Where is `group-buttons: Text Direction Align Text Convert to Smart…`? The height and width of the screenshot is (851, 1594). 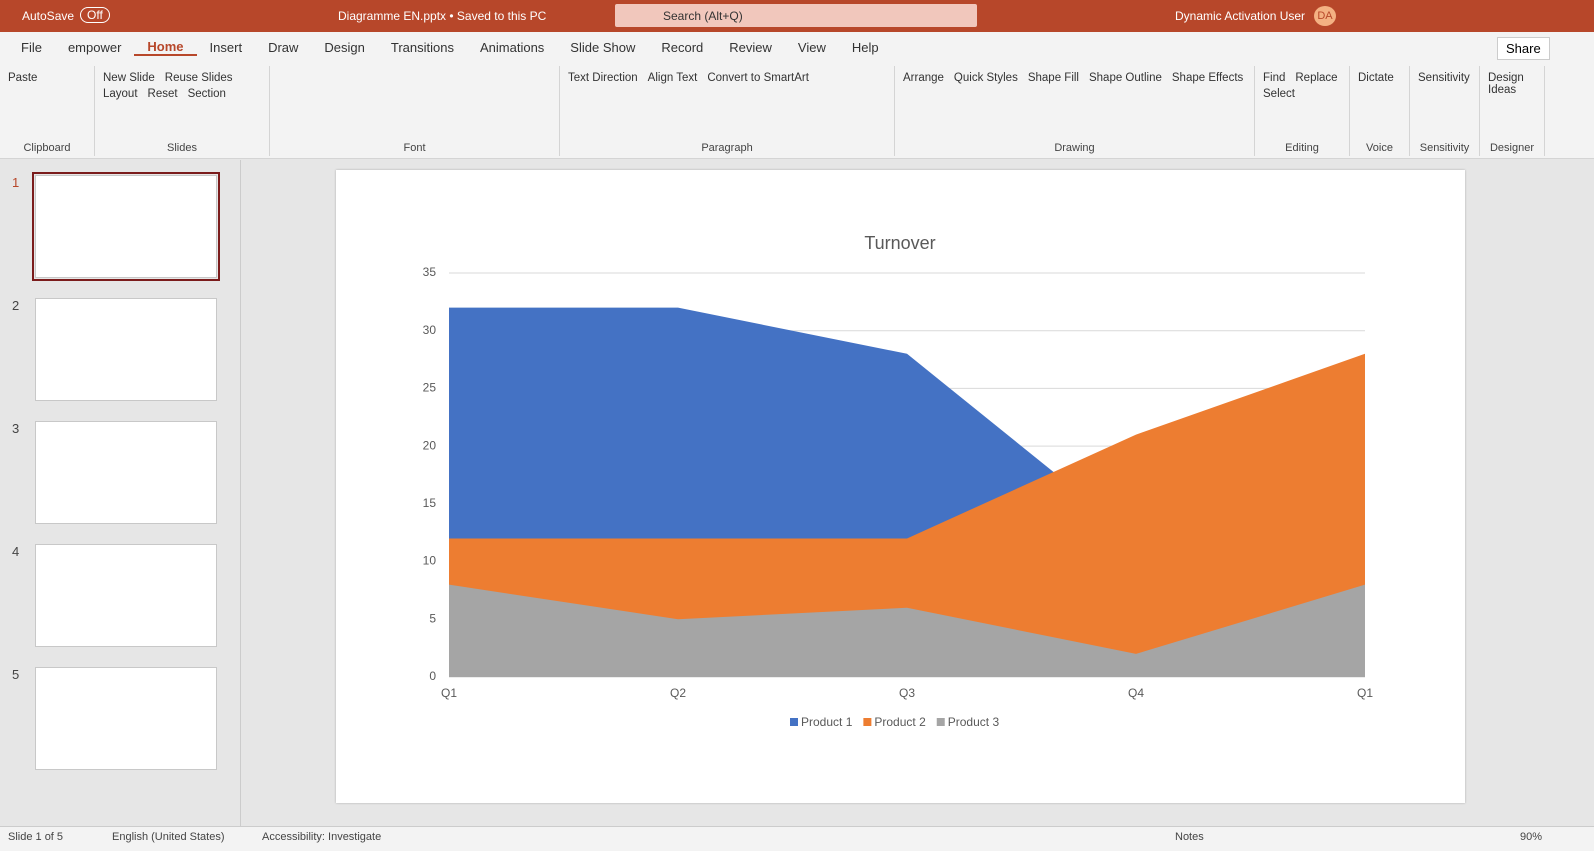
group-buttons: Text Direction Align Text Convert to Smart… is located at coordinates (727, 78).